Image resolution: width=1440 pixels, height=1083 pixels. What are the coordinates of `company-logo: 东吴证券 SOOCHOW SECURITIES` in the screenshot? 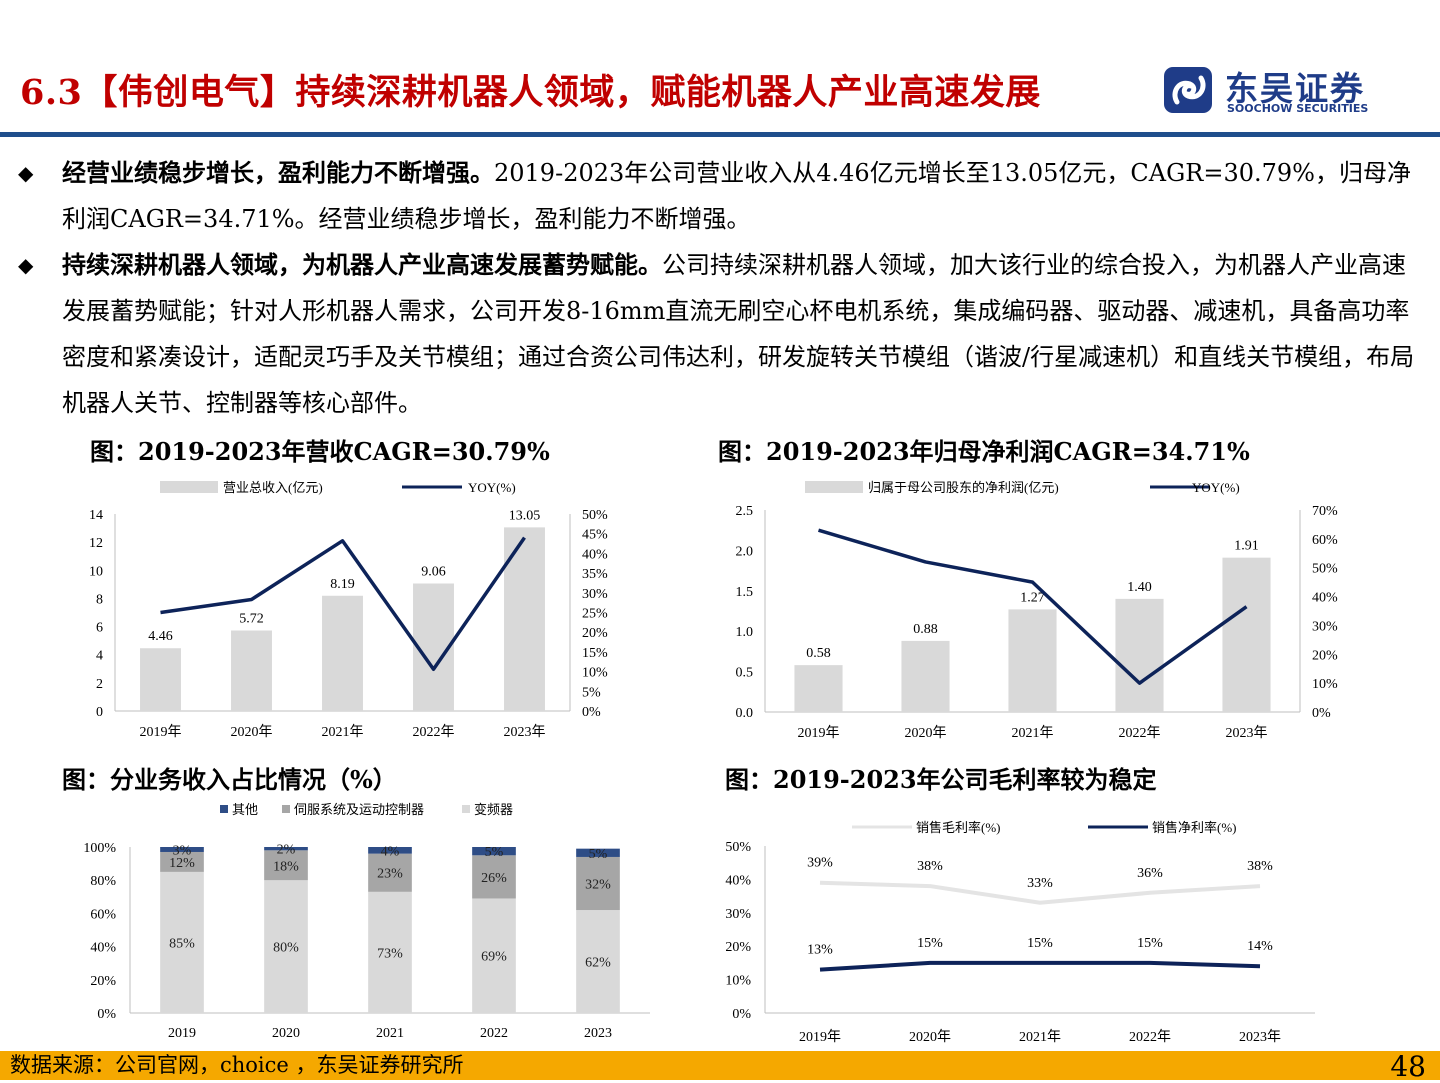 It's located at (1278, 91).